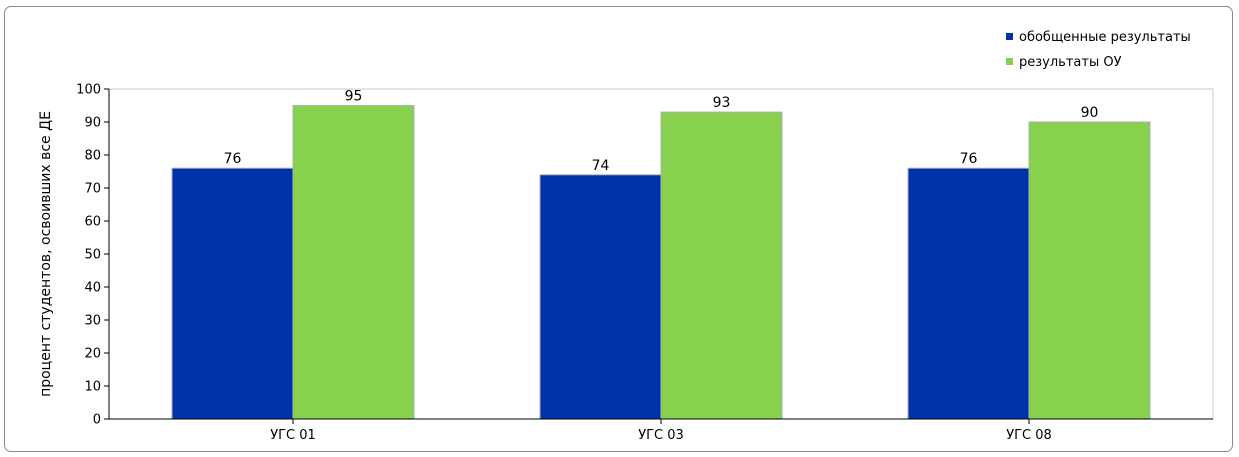 This screenshot has height=457, width=1239. I want to click on x-tick-label: УГС 08, so click(1029, 435).